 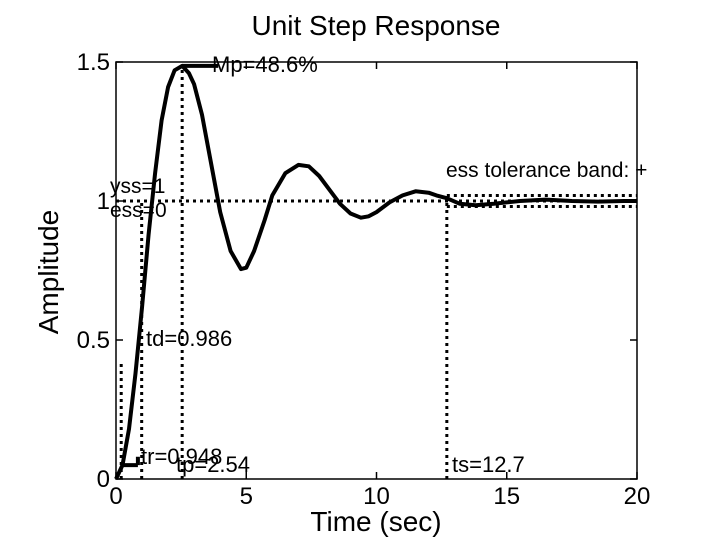 What do you see at coordinates (48, 272) in the screenshot?
I see `y-axis-label: Amplitude` at bounding box center [48, 272].